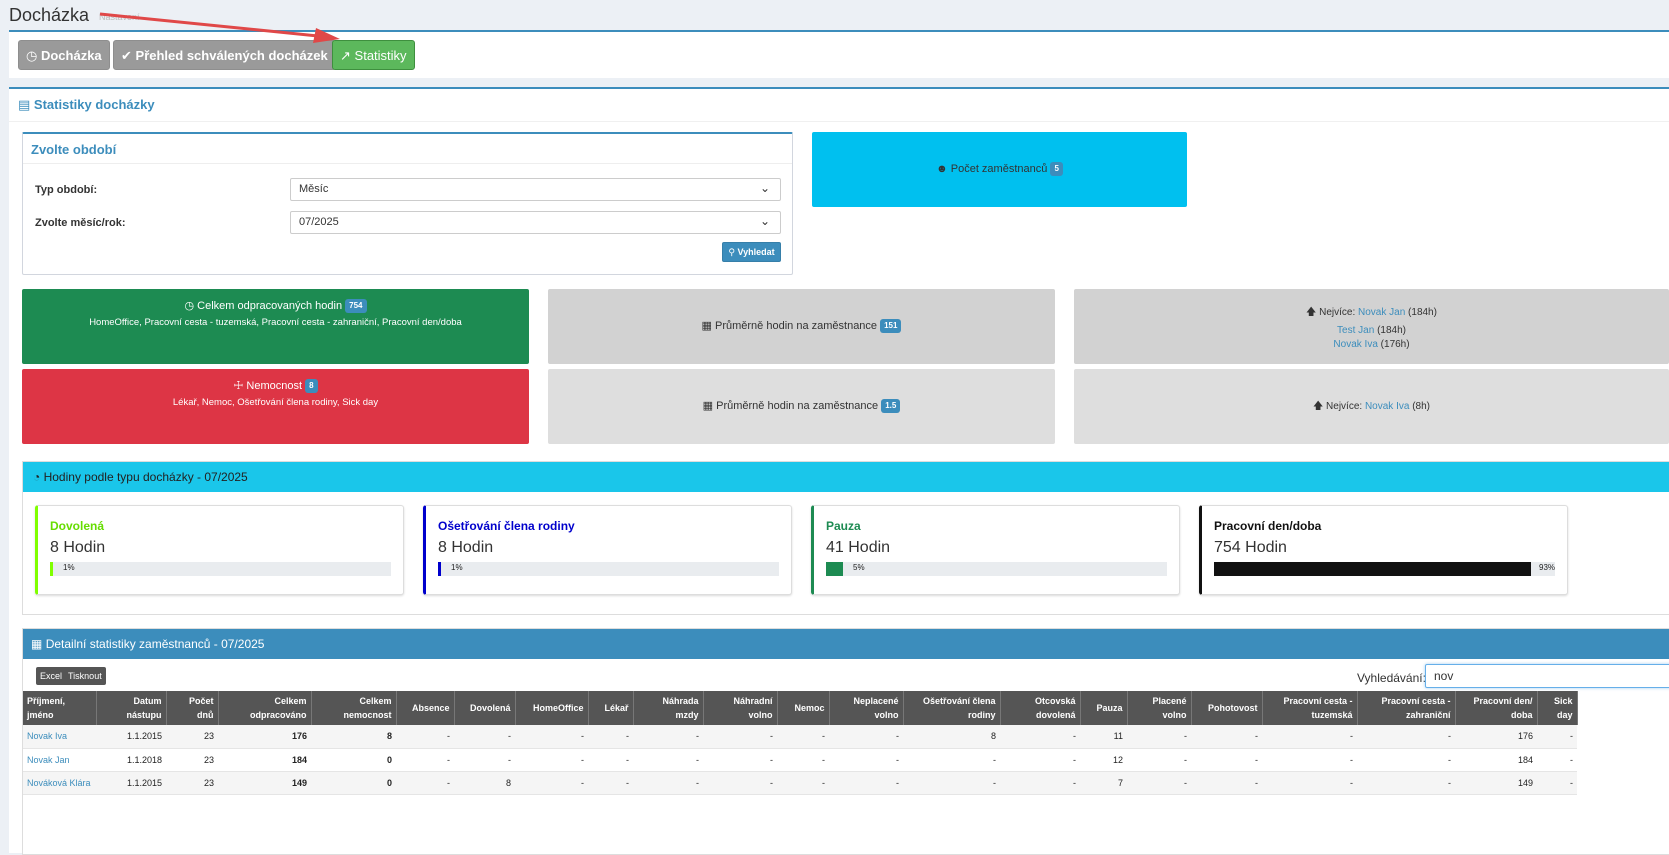 This screenshot has height=855, width=1669. I want to click on table-cell: 0, so click(353, 760).